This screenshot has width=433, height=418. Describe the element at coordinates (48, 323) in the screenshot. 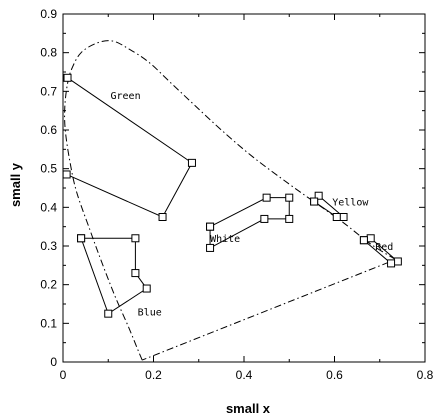

I see `y-tick-label: 0.1` at that location.